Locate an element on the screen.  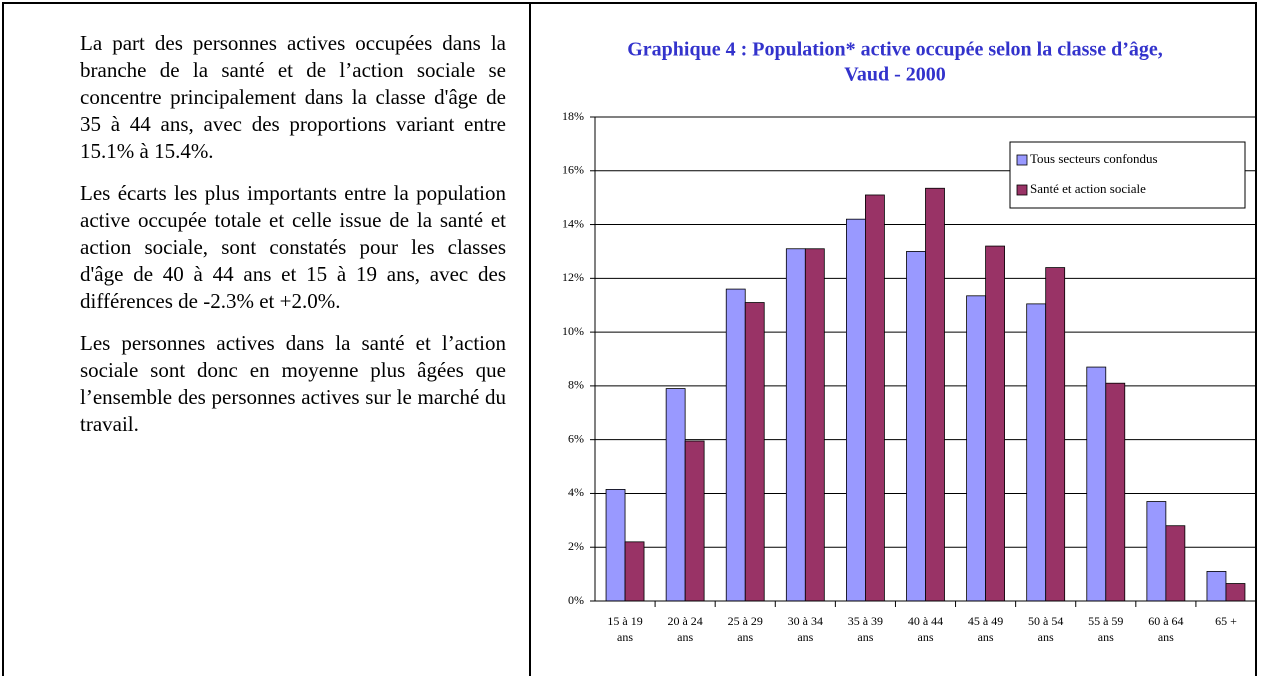
y-tick-label: 4% is located at coordinates (576, 492).